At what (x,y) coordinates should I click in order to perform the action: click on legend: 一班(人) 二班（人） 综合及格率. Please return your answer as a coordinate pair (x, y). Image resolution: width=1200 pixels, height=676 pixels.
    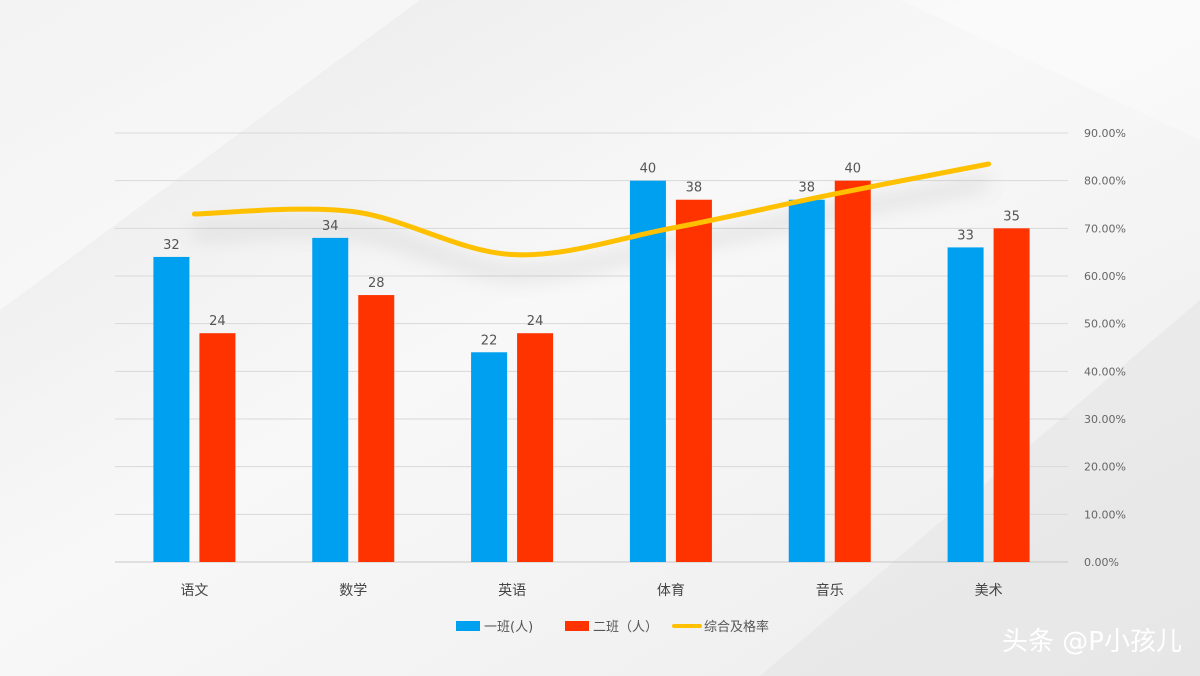
    Looking at the image, I should click on (612, 627).